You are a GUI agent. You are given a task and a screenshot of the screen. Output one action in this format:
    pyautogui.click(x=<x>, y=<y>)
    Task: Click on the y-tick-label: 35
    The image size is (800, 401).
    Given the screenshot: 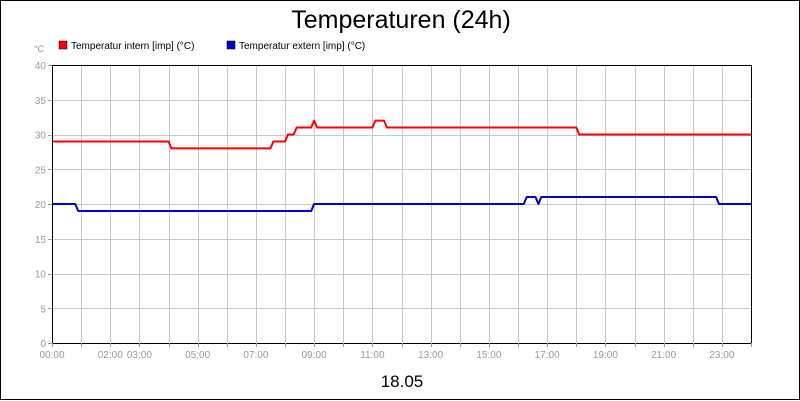 What is the action you would take?
    pyautogui.click(x=41, y=101)
    